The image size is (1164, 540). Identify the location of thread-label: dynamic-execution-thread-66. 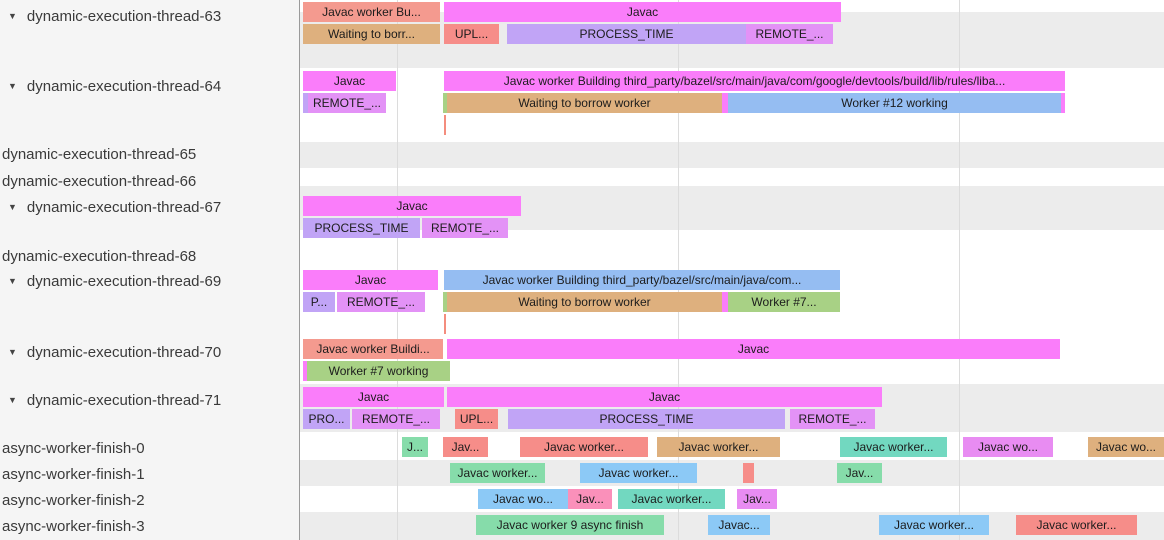
(99, 181).